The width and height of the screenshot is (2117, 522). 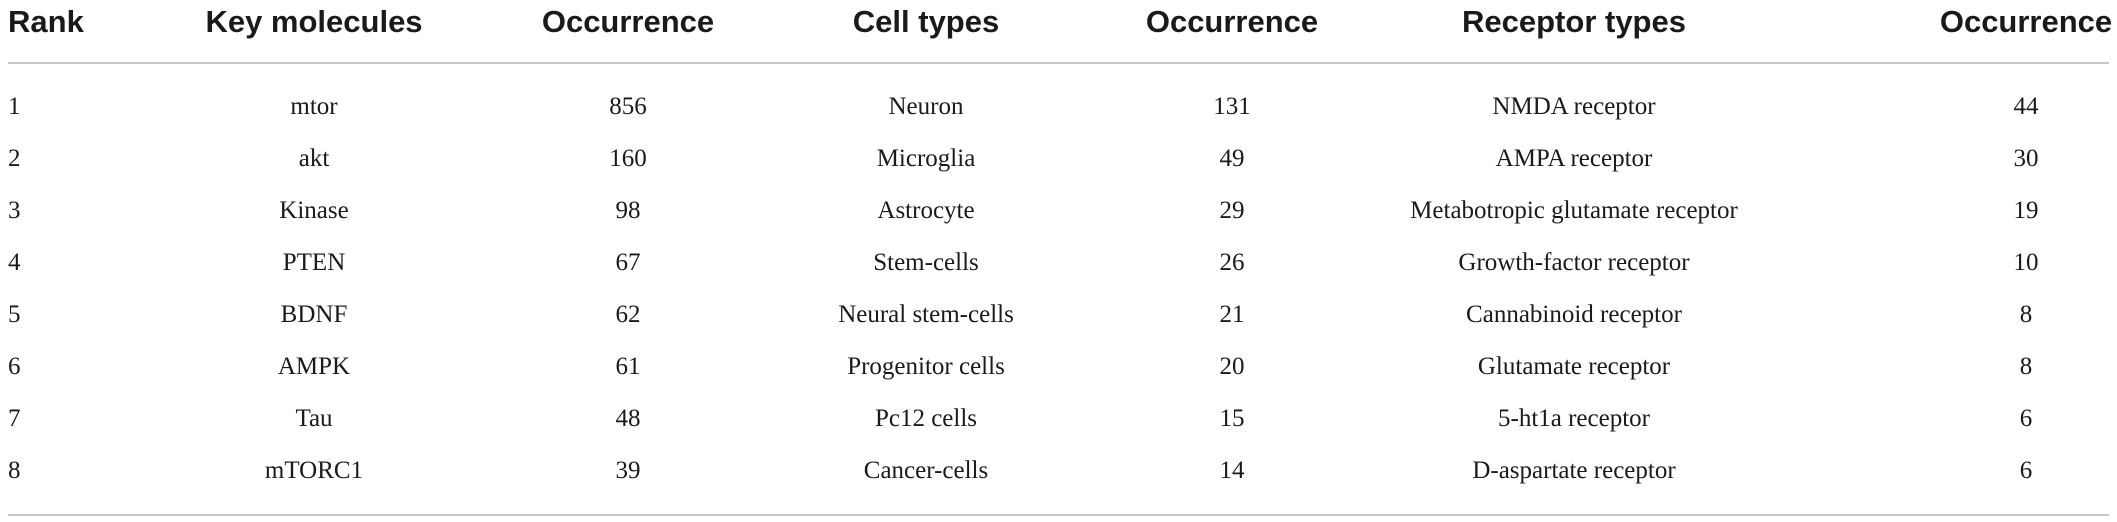 What do you see at coordinates (314, 470) in the screenshot?
I see `cell-key-molecule: mTORC1` at bounding box center [314, 470].